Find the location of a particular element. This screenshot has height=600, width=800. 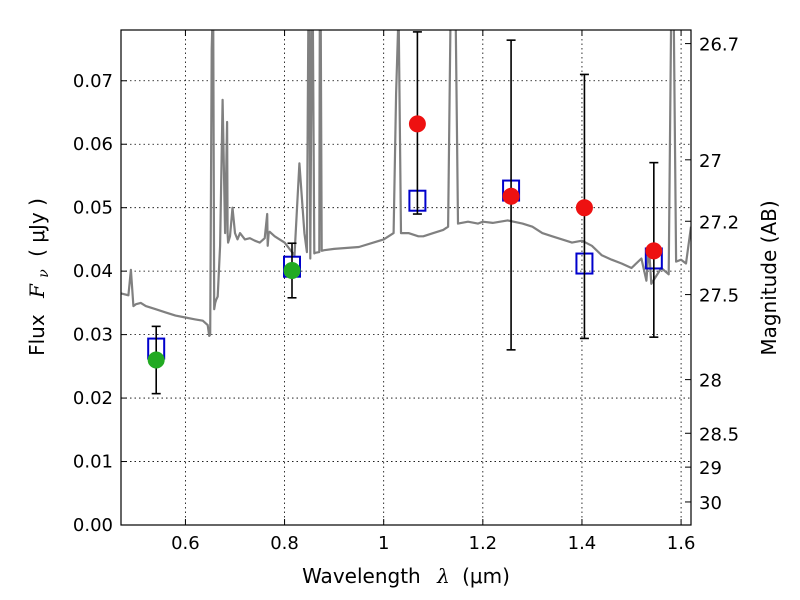

y-tick-label: 0.03 is located at coordinates (93, 335).